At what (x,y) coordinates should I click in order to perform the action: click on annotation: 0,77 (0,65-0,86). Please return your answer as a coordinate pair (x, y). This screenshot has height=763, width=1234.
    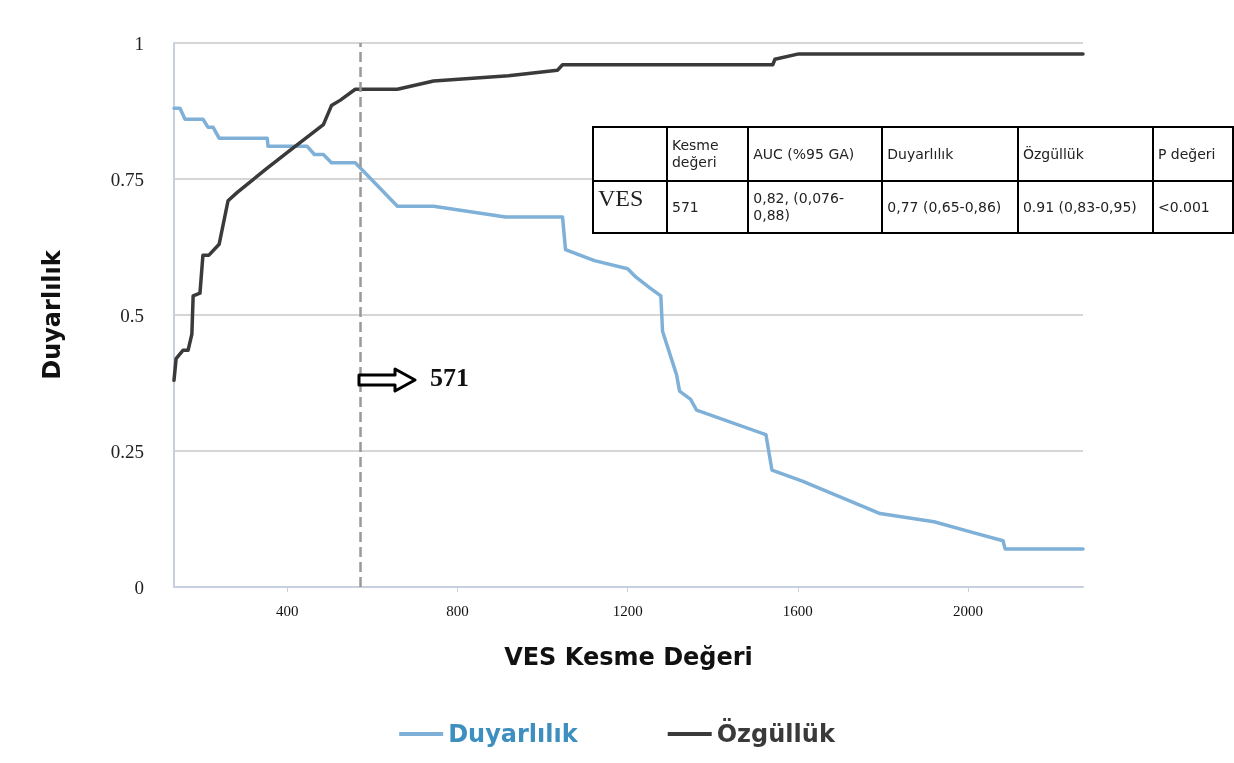
    Looking at the image, I should click on (950, 207).